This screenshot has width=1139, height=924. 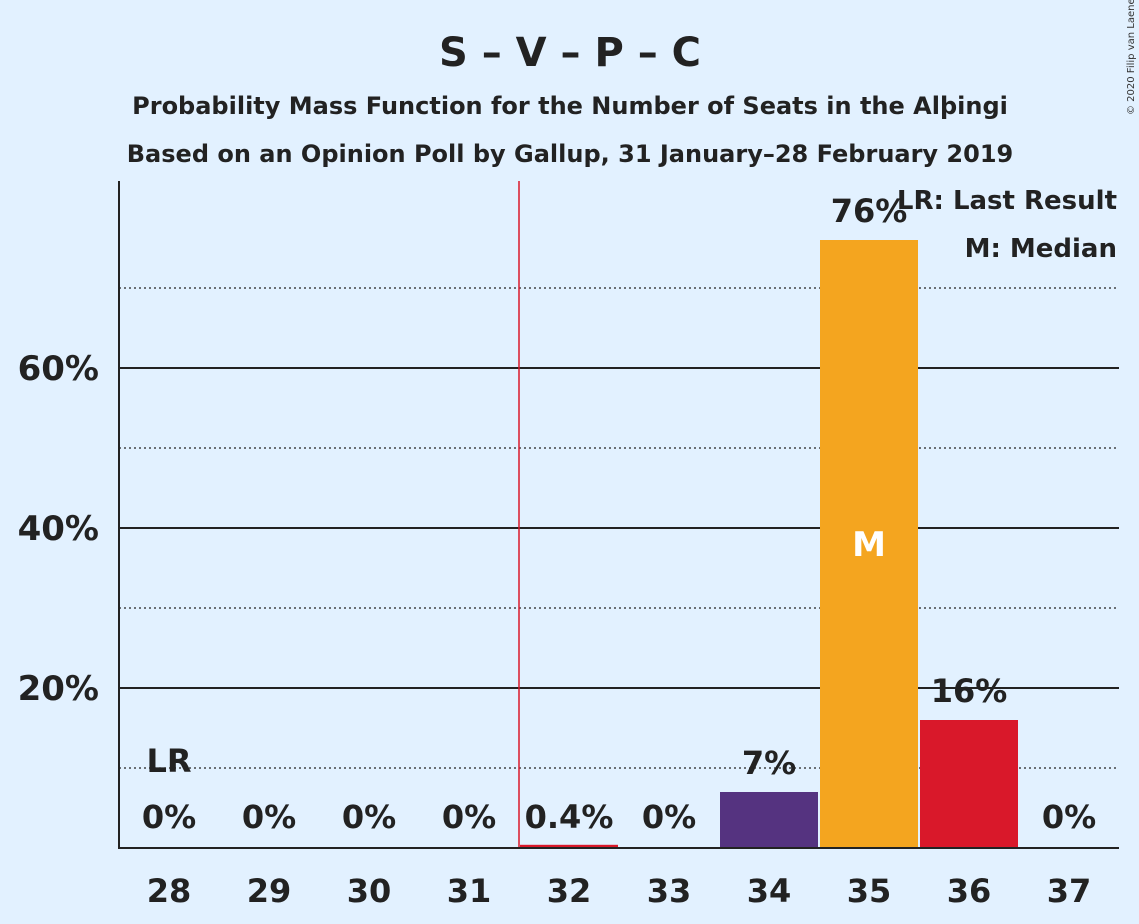 I want to click on y-tick-label-20: 20%, so click(x=58, y=689).